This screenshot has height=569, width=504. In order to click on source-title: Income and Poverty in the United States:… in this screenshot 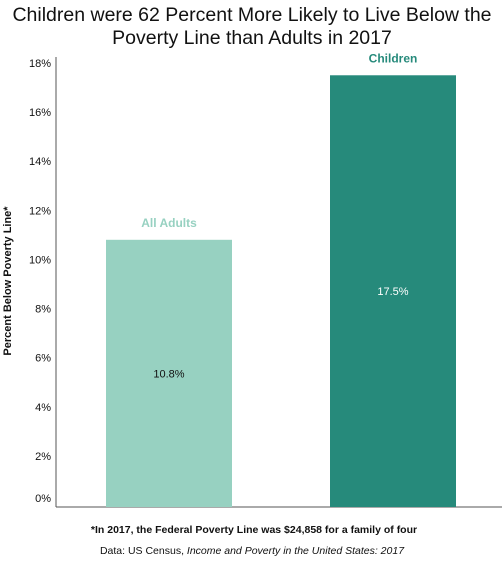, I will do `click(295, 551)`.